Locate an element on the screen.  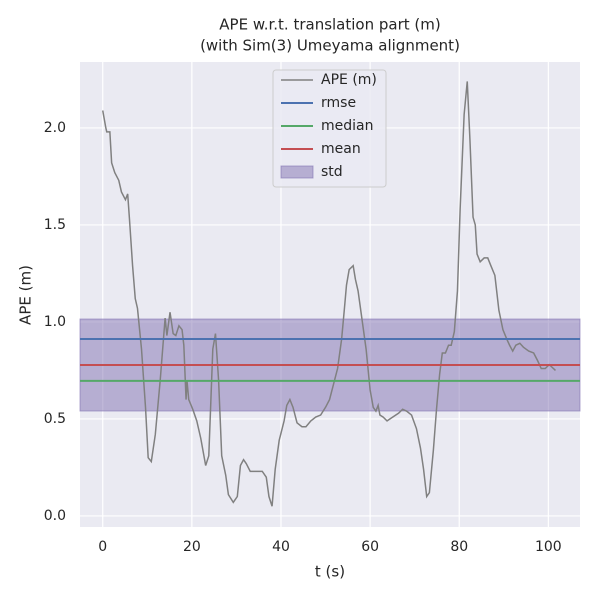
legend-box is located at coordinates (329, 128).